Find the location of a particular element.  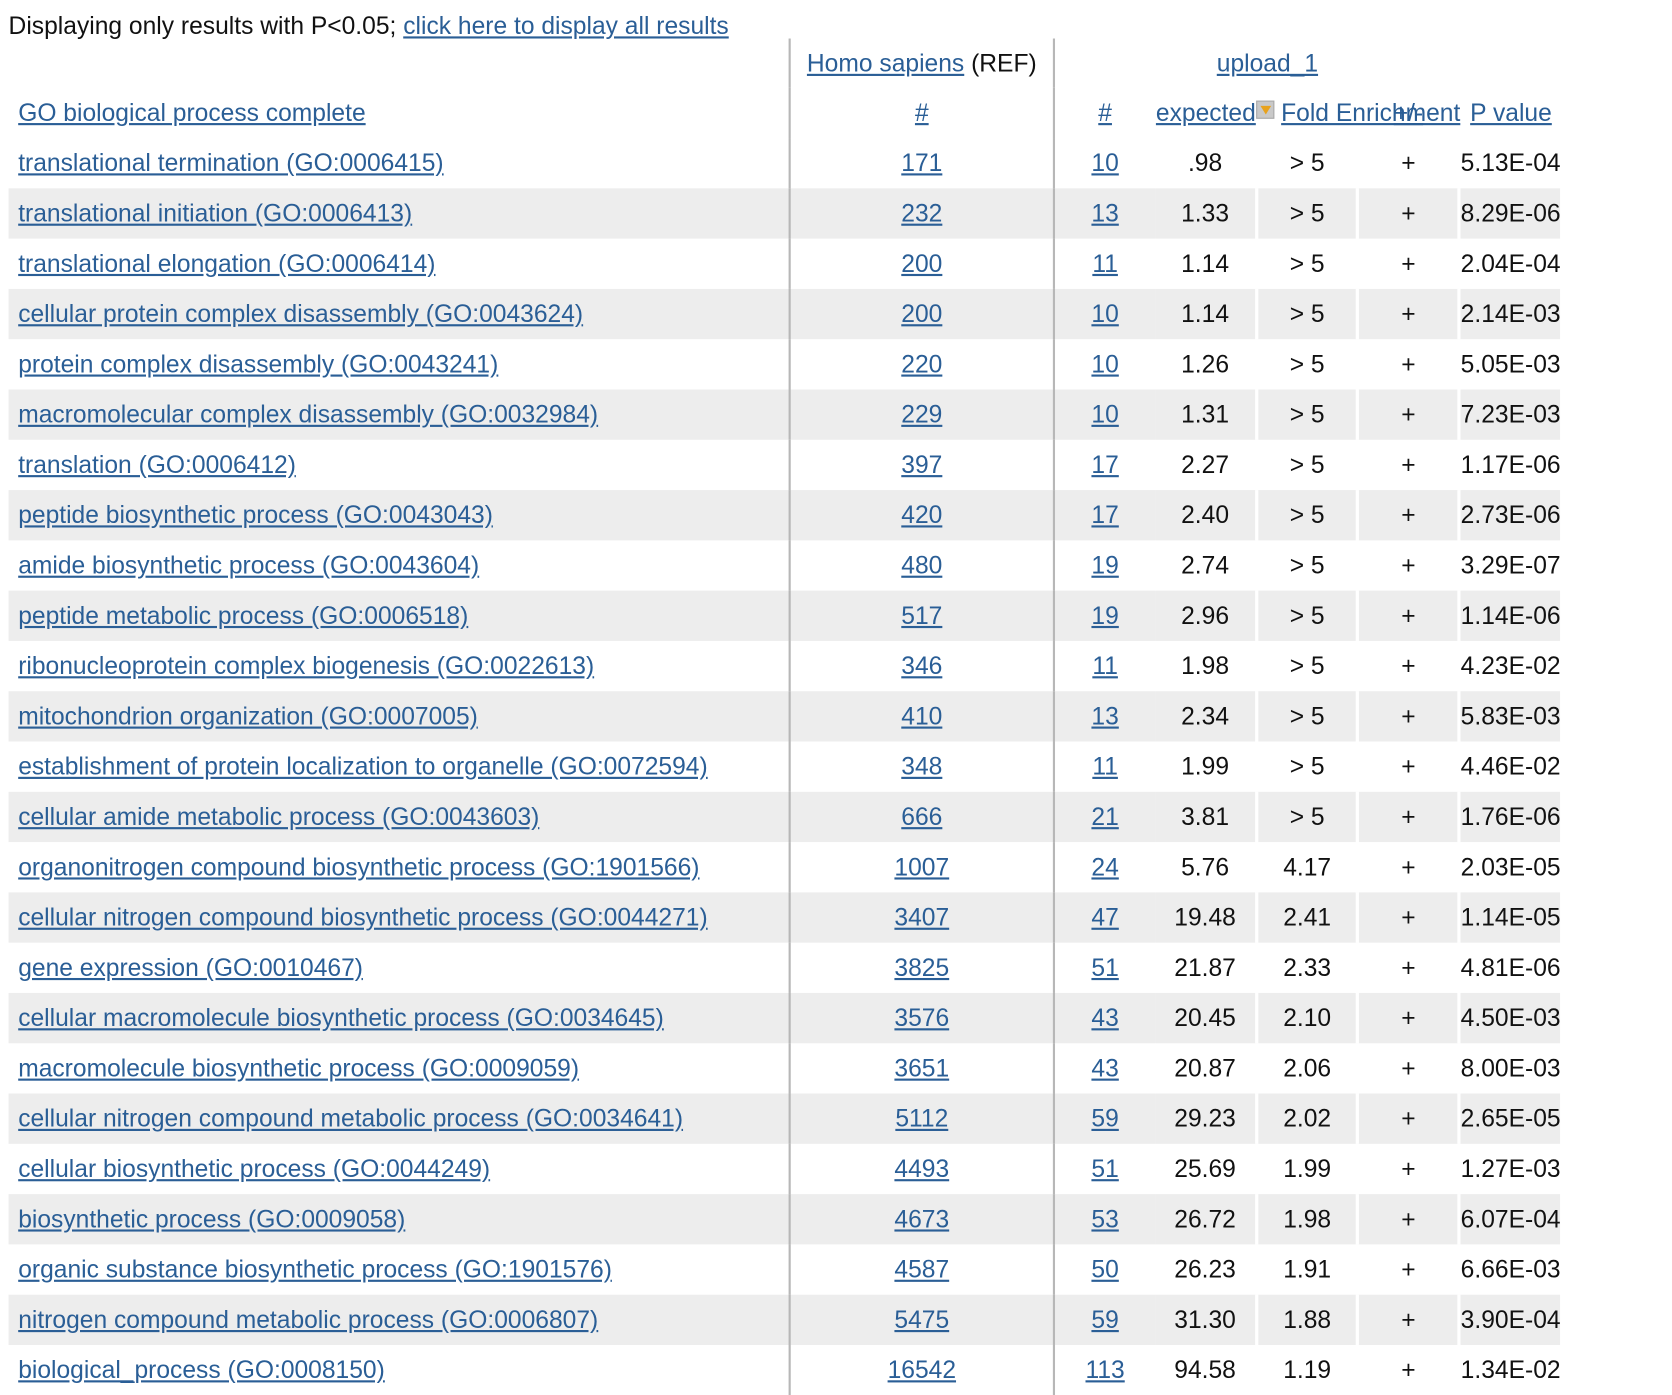

ref-count-link: 4673 is located at coordinates (922, 1218).